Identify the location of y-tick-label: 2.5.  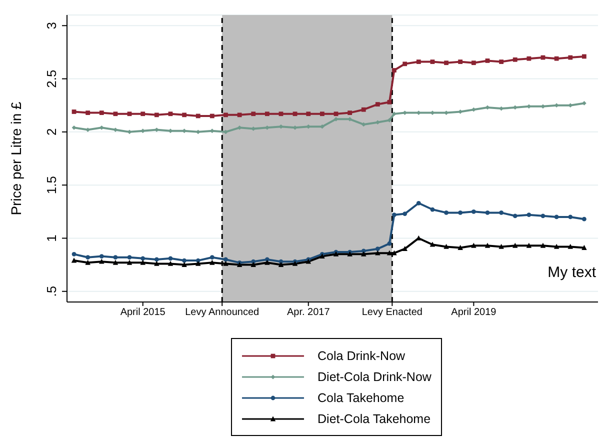
(51, 79).